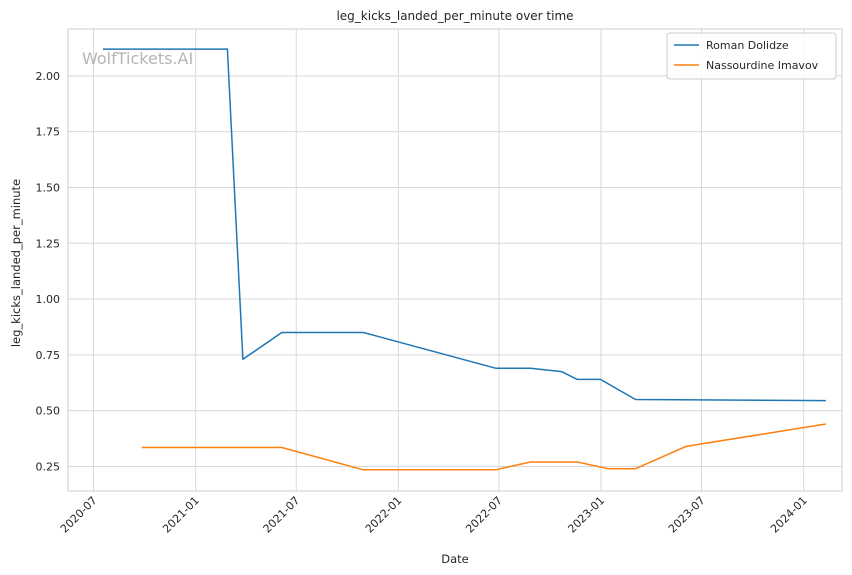 The width and height of the screenshot is (852, 575). What do you see at coordinates (48, 299) in the screenshot?
I see `y-tick-label: 1.00` at bounding box center [48, 299].